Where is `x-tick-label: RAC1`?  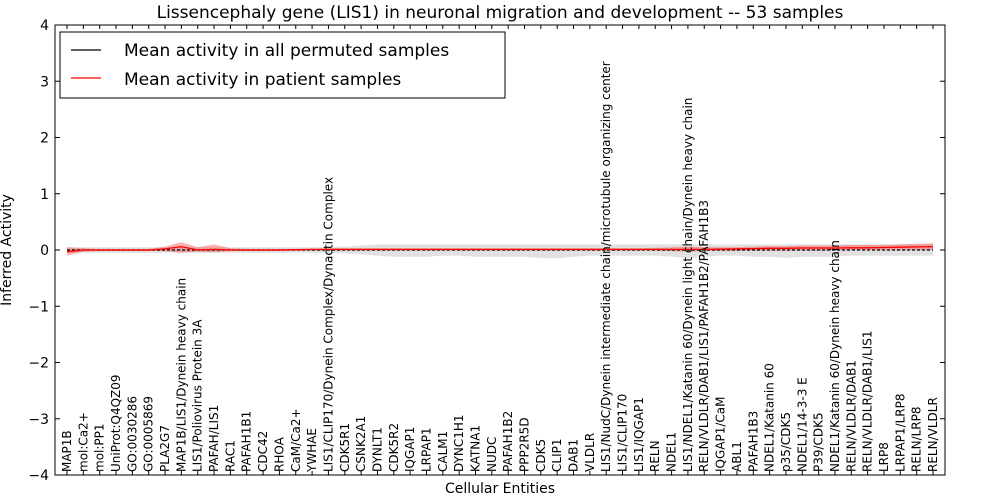 x-tick-label: RAC1 is located at coordinates (230, 456).